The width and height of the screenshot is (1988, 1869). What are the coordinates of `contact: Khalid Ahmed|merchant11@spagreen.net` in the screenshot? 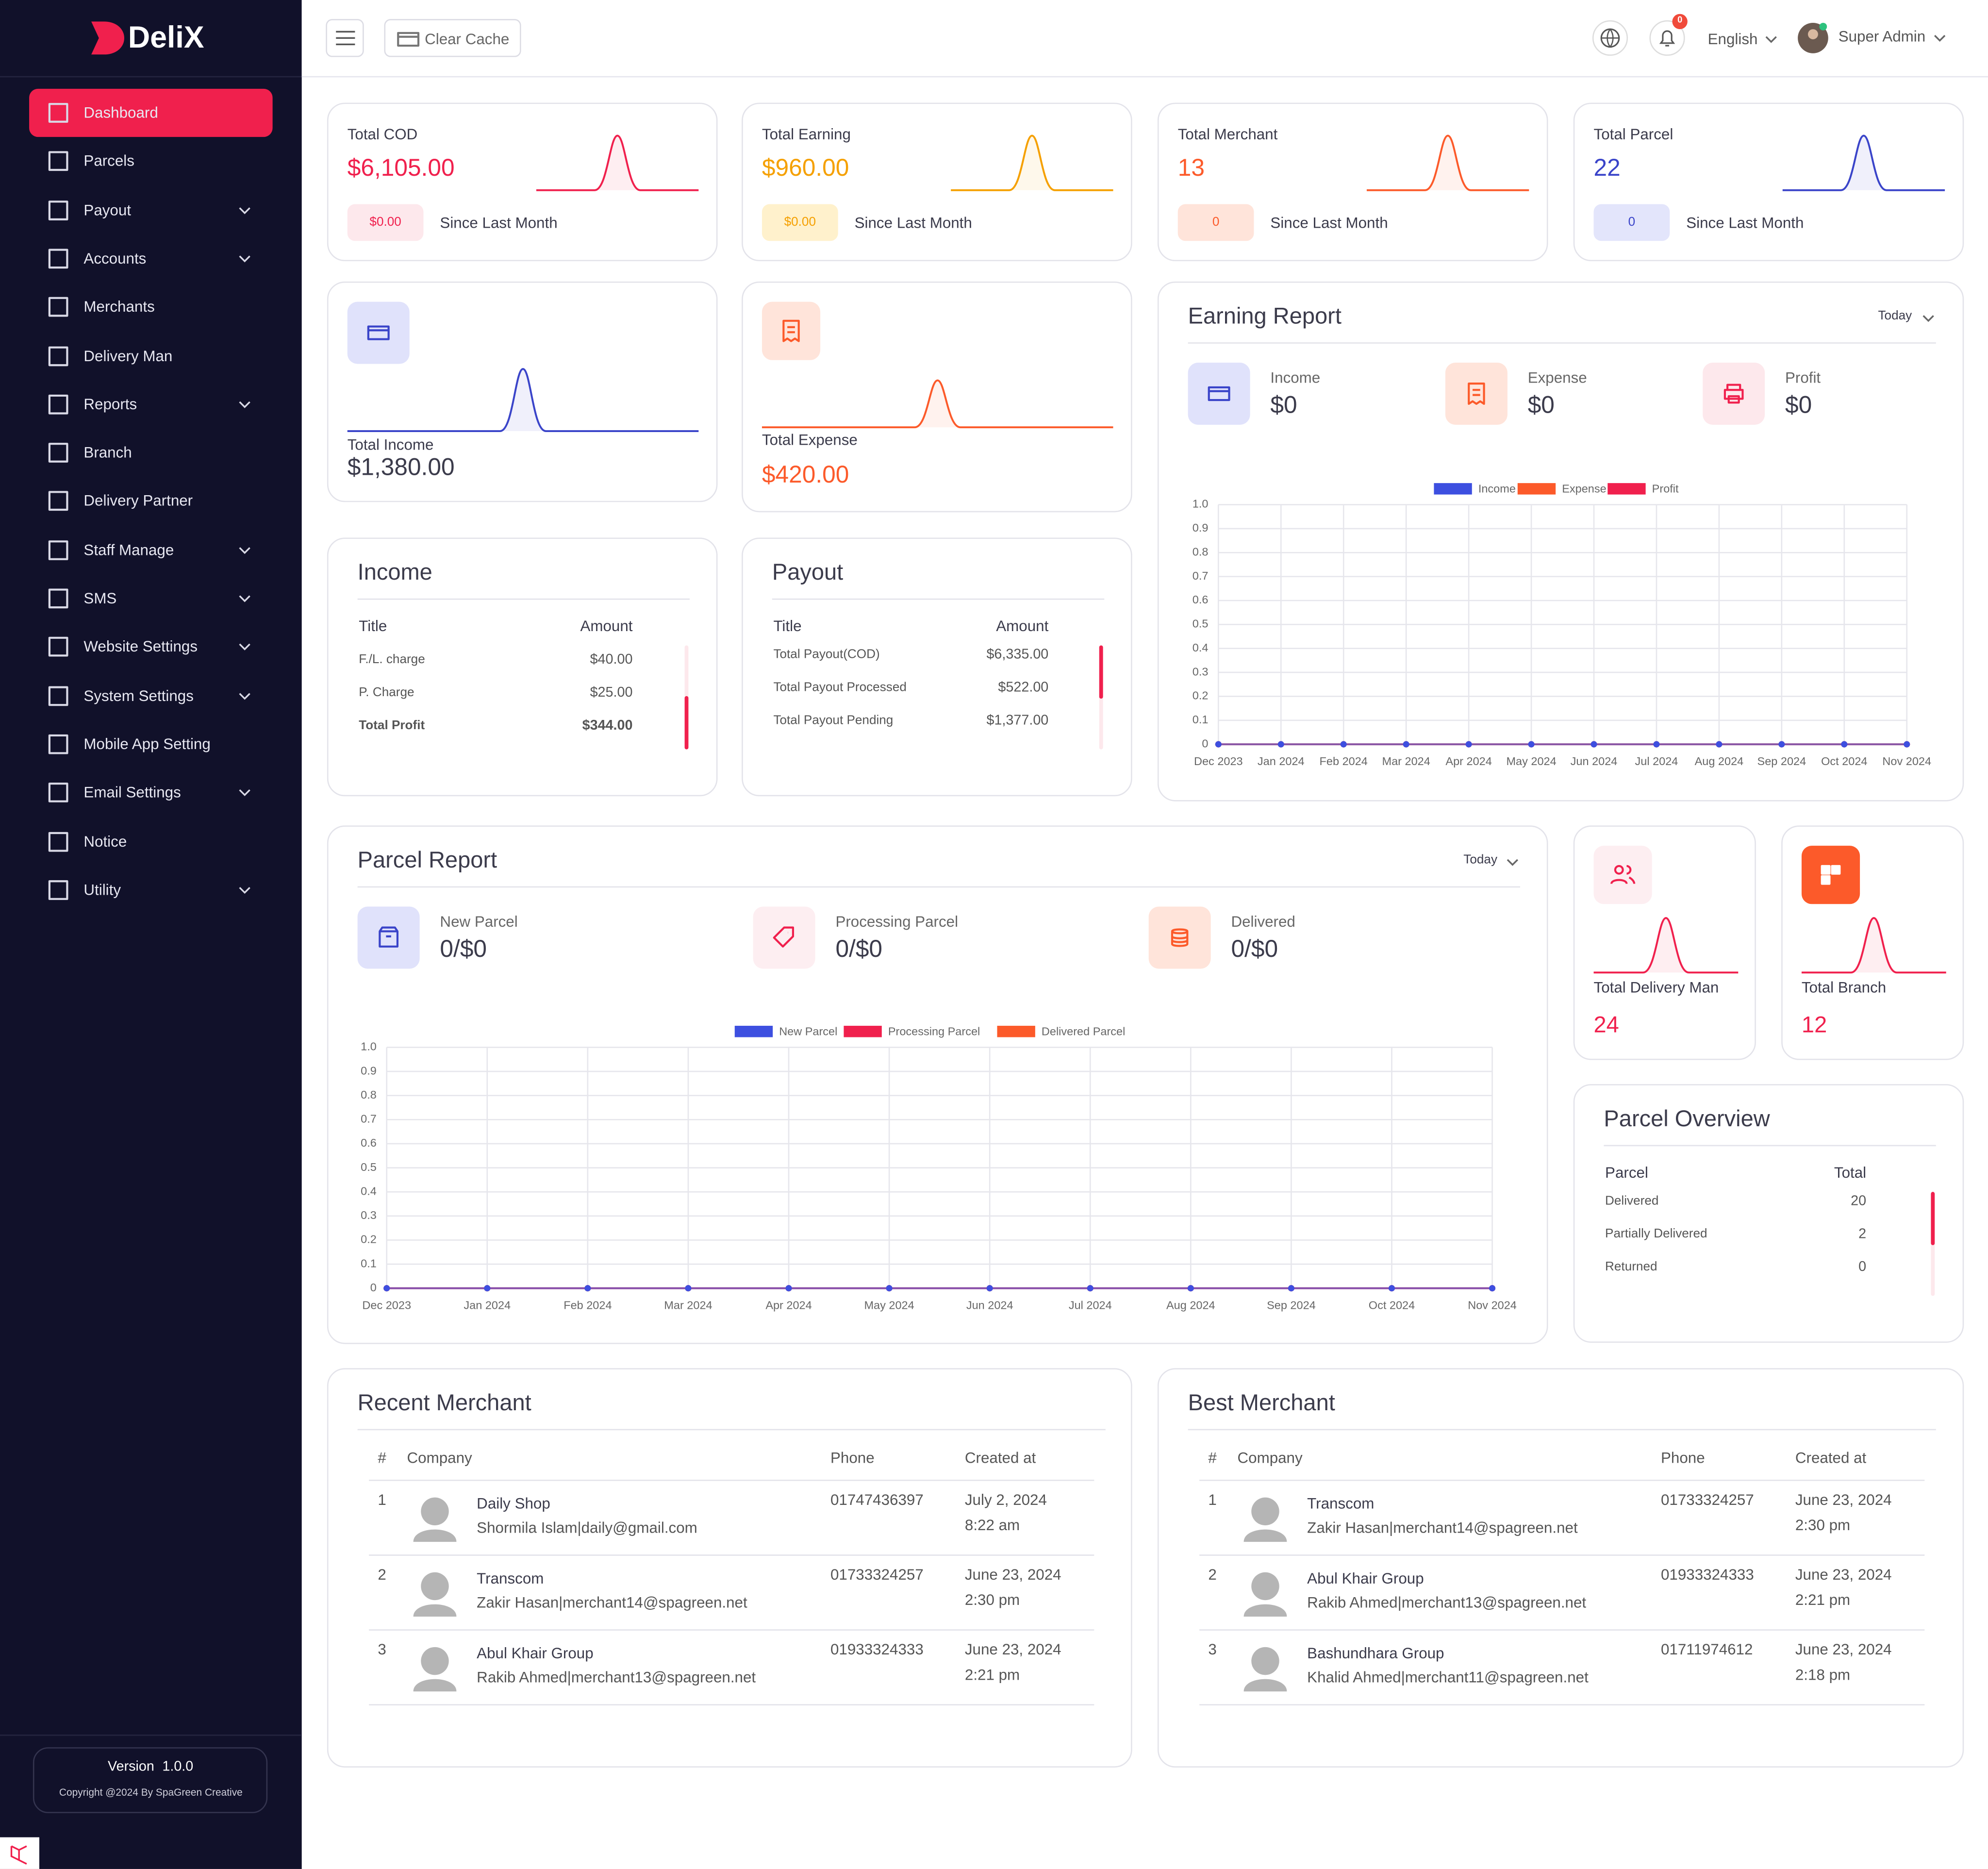 It's located at (1448, 1677).